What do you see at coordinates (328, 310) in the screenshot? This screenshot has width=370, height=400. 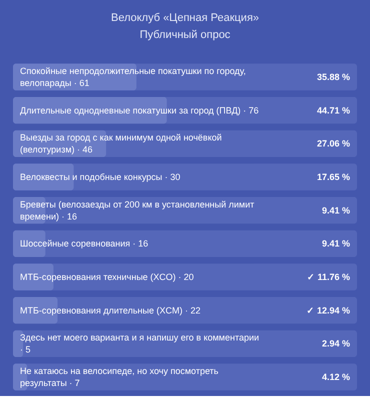 I see `data-label: ✓ 12.94 %` at bounding box center [328, 310].